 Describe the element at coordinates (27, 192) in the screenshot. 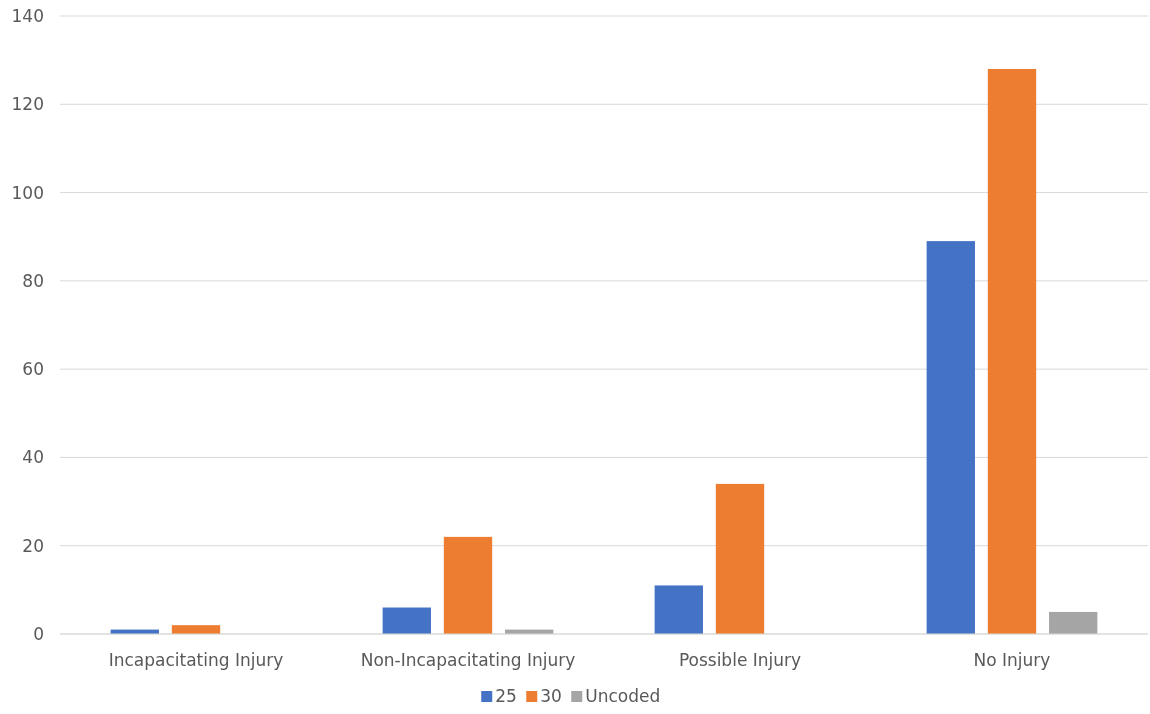

I see `y-tick-label: 100` at that location.